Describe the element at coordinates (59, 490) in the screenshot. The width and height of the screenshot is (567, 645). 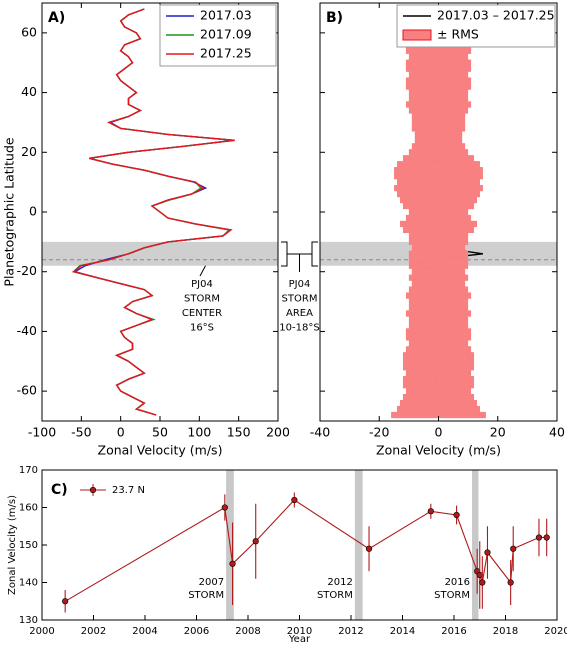
I see `panel-label: C)` at that location.